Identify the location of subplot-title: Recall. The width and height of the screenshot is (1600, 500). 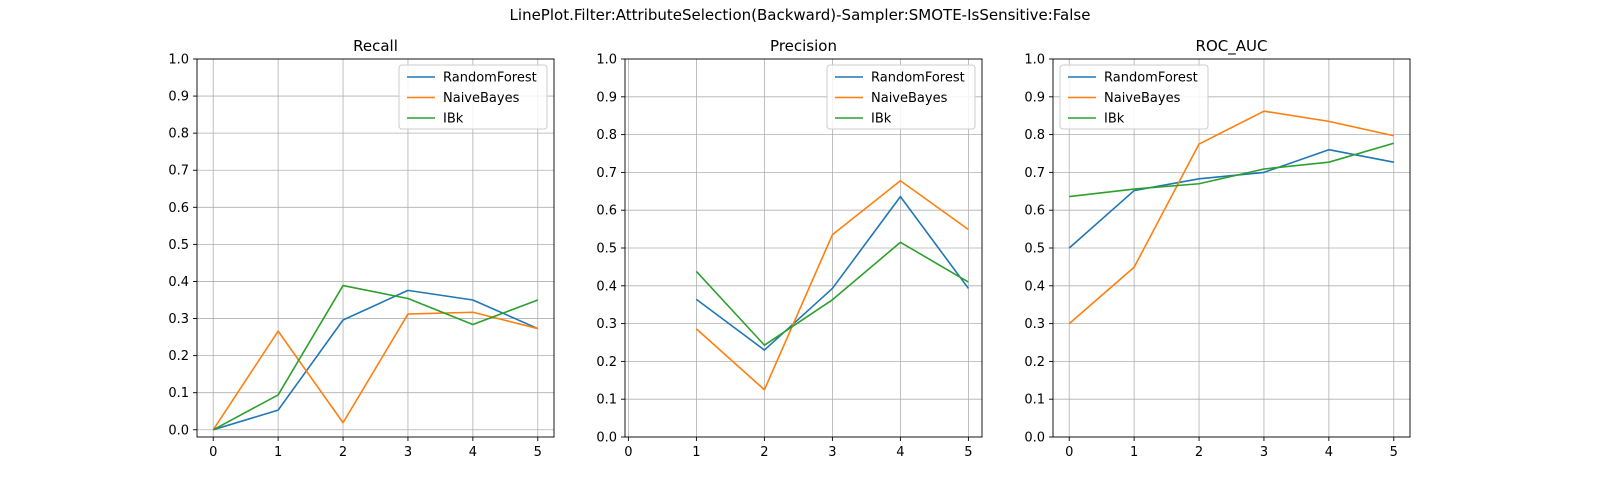
(375, 46).